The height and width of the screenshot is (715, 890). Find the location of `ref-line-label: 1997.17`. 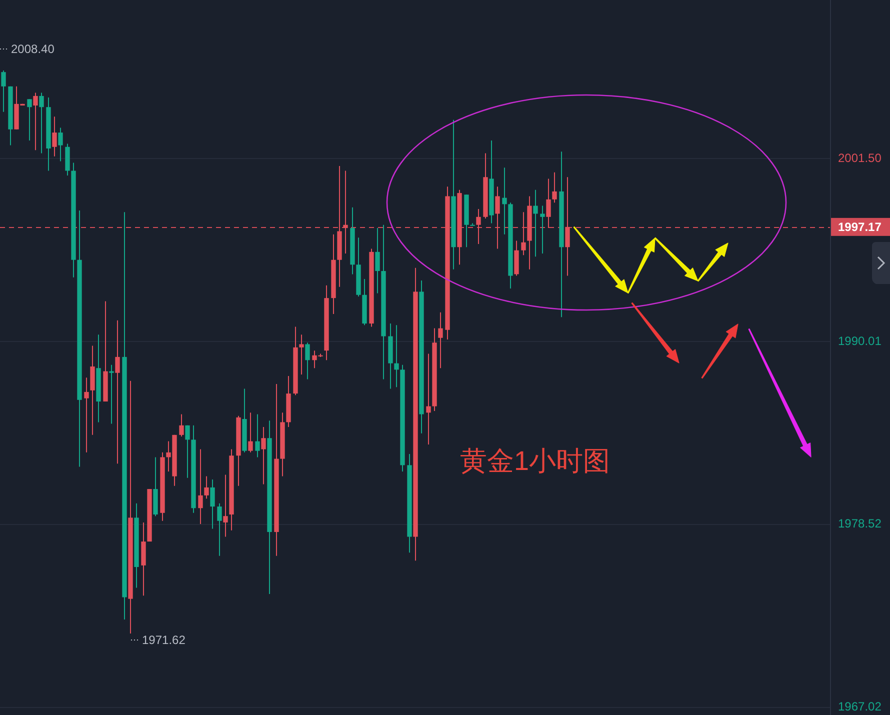

ref-line-label: 1997.17 is located at coordinates (860, 227).